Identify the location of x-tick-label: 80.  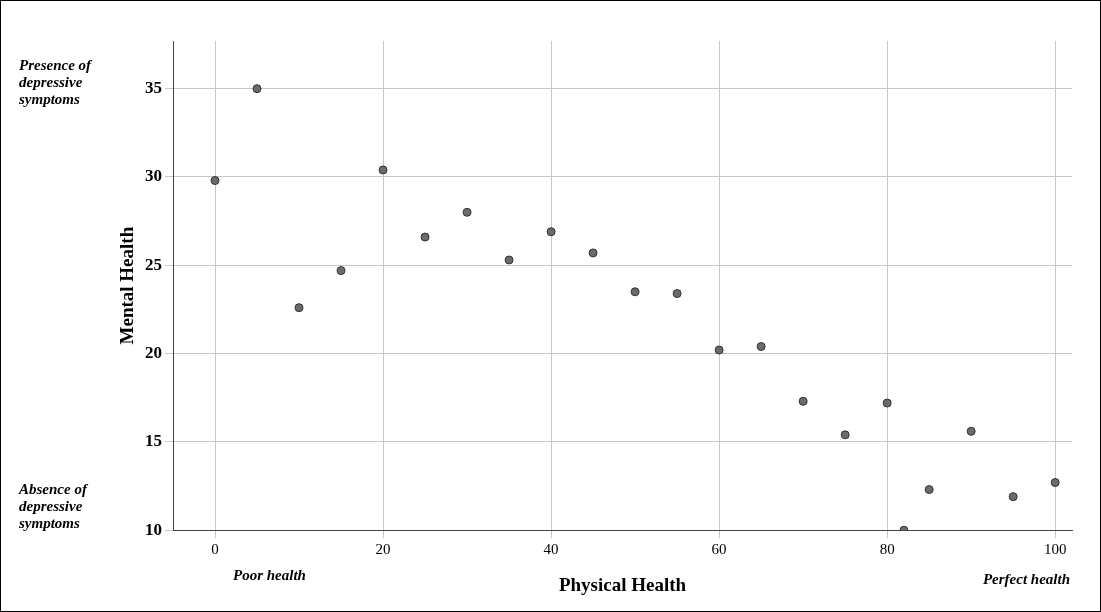
(887, 549).